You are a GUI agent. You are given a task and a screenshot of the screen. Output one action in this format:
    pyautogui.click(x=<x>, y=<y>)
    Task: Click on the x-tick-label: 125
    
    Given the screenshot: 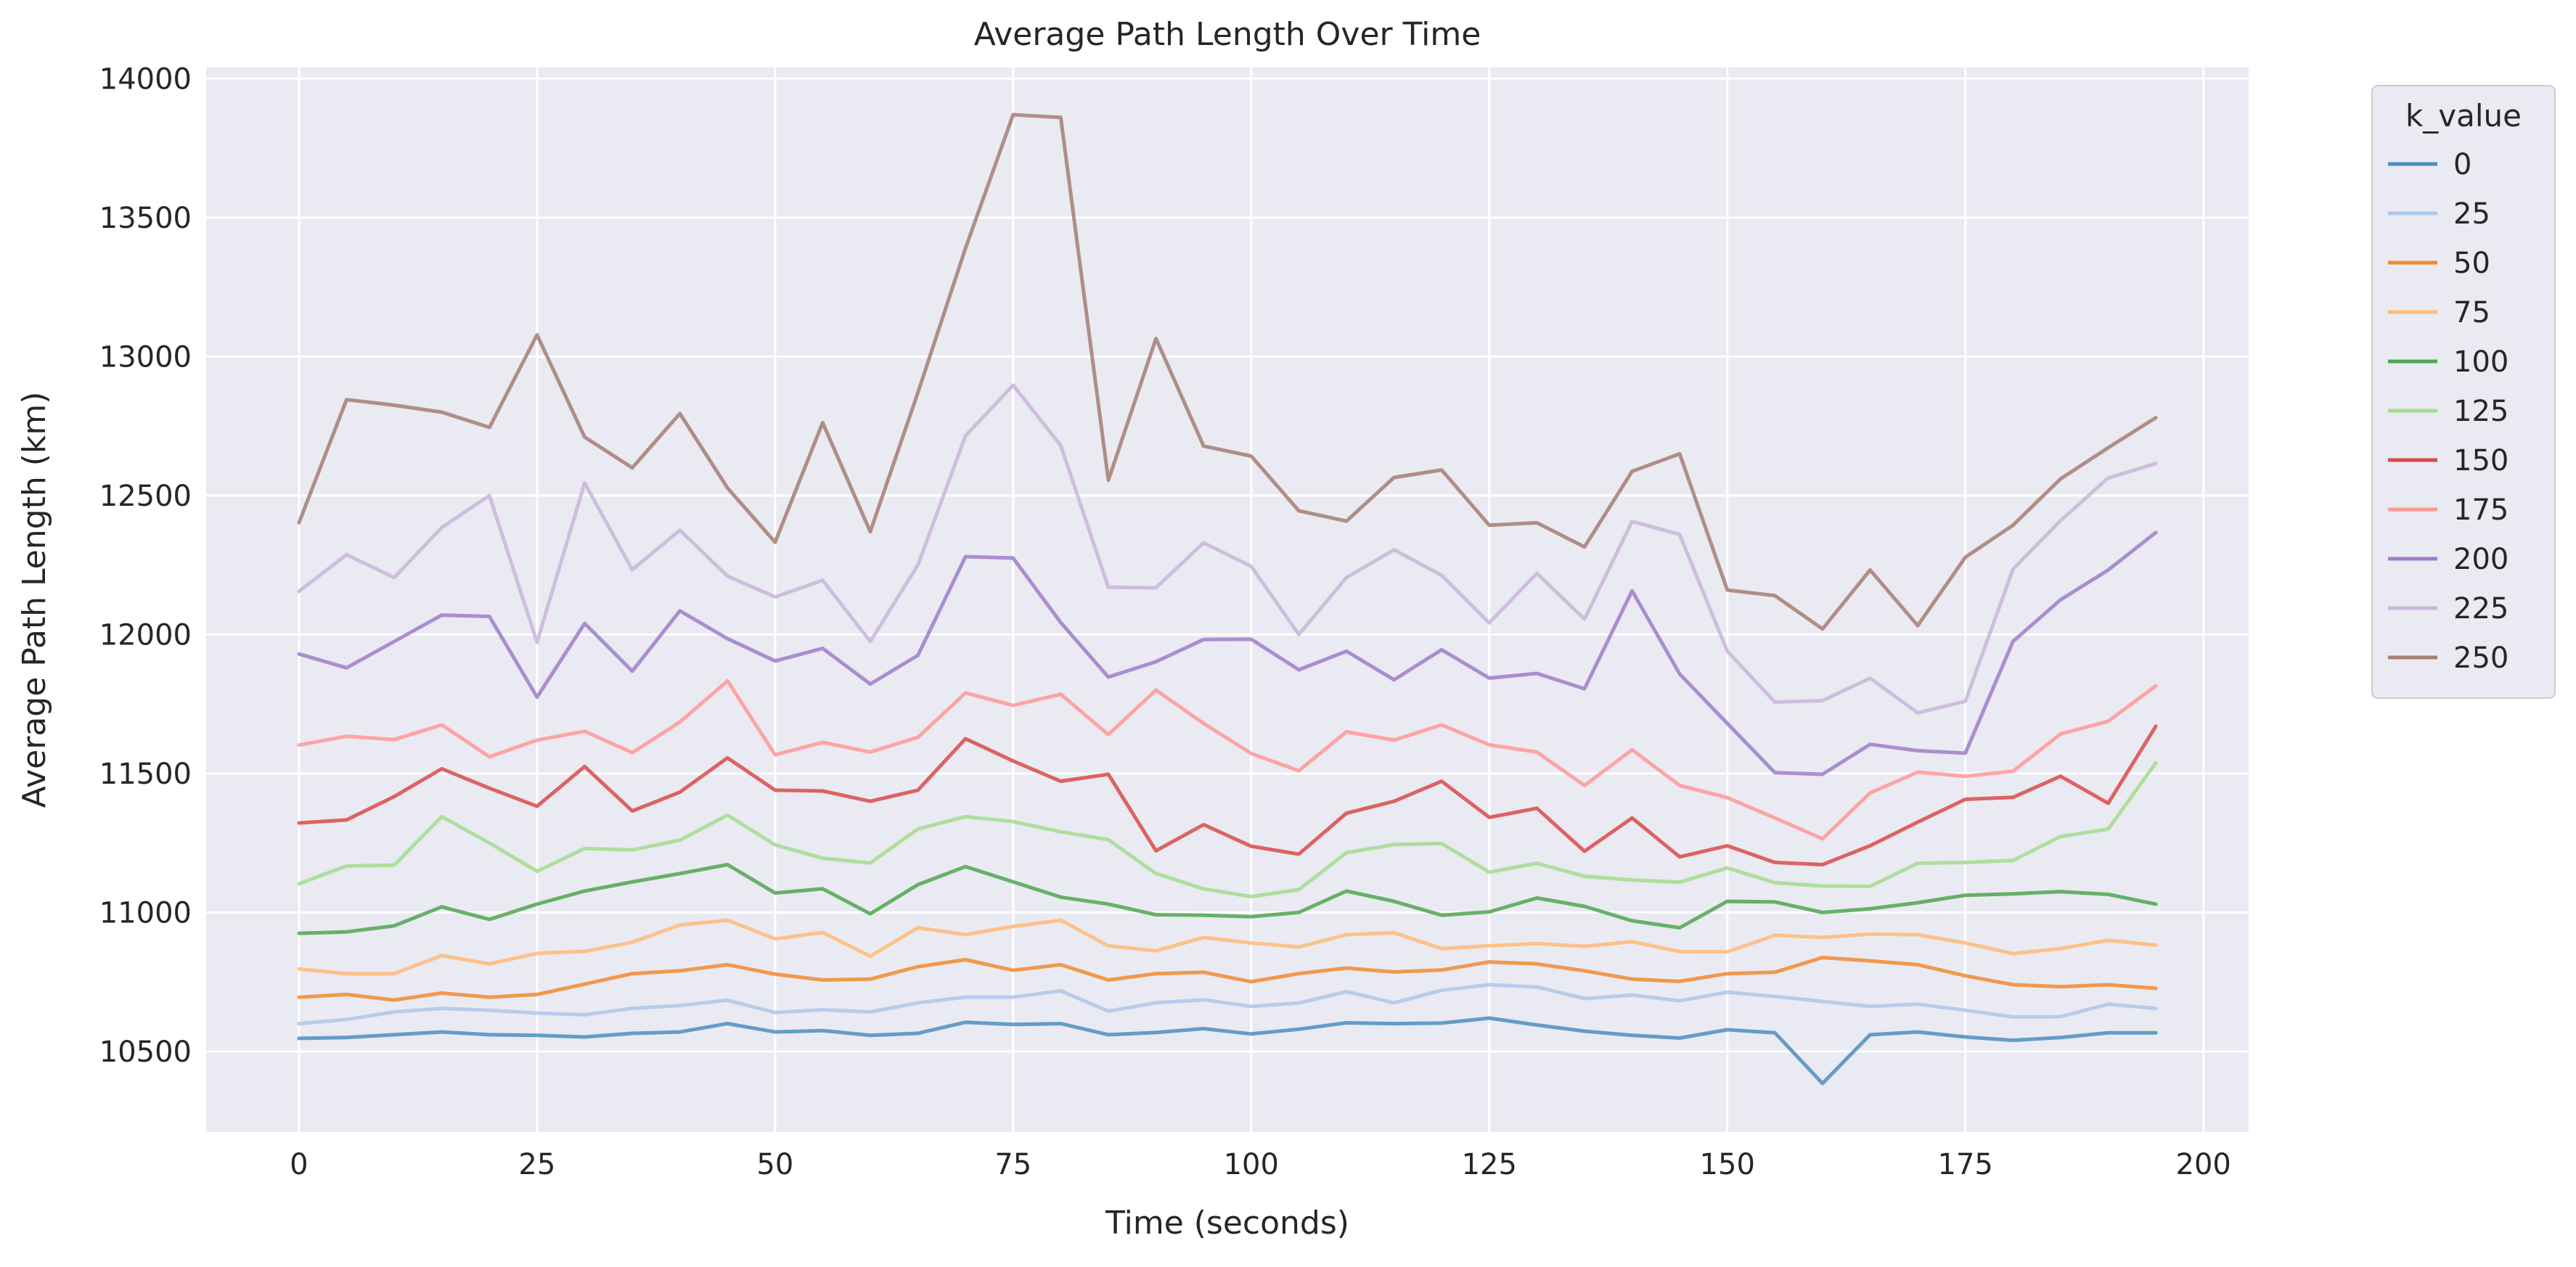 What is the action you would take?
    pyautogui.click(x=1489, y=1164)
    